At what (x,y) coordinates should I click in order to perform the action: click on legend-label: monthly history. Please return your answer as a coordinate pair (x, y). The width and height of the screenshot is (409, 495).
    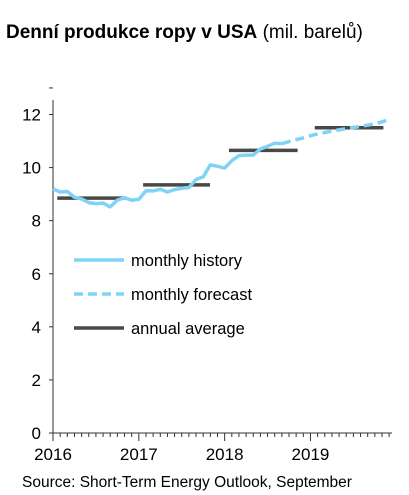
    Looking at the image, I should click on (187, 261).